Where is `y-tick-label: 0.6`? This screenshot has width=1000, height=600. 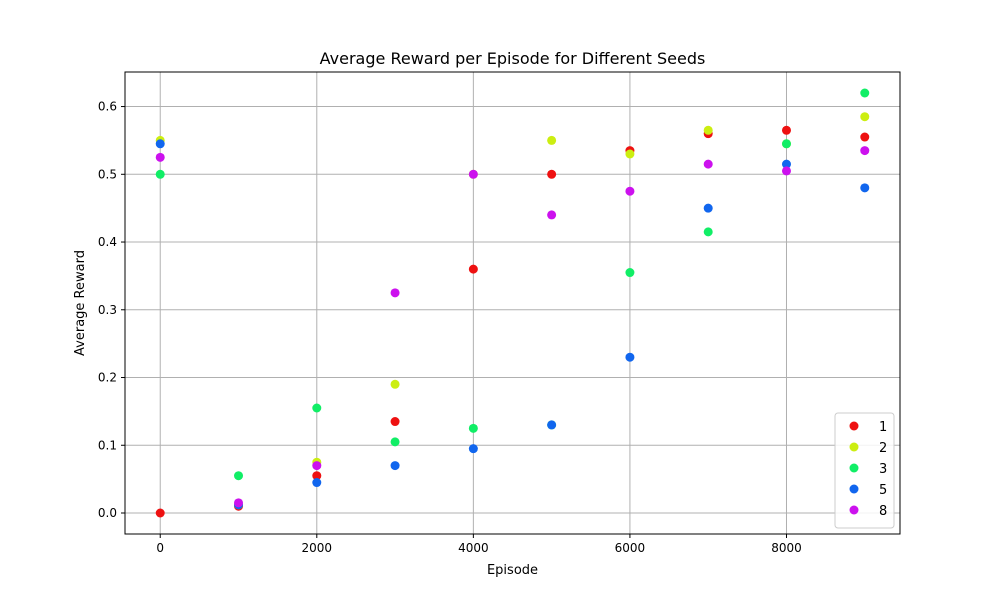
y-tick-label: 0.6 is located at coordinates (107, 107).